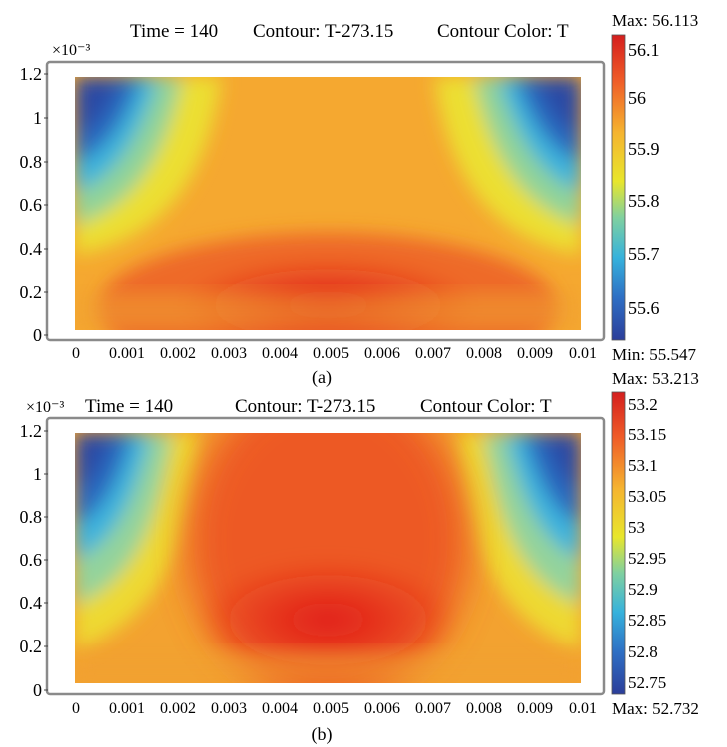  I want to click on colorbar-tick-label: 55.8, so click(644, 201).